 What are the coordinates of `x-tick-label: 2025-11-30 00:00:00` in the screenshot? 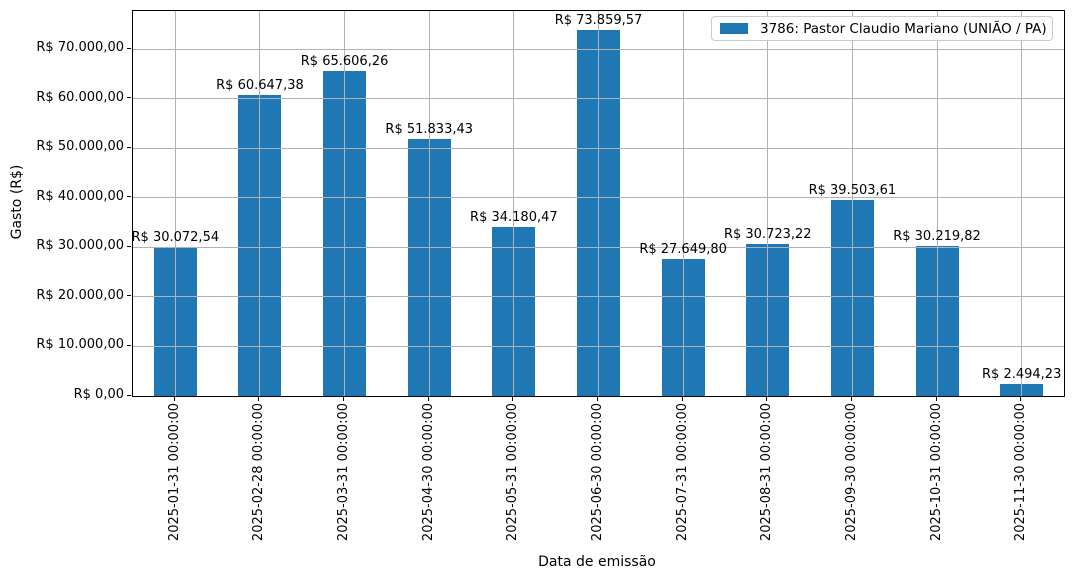 It's located at (1021, 472).